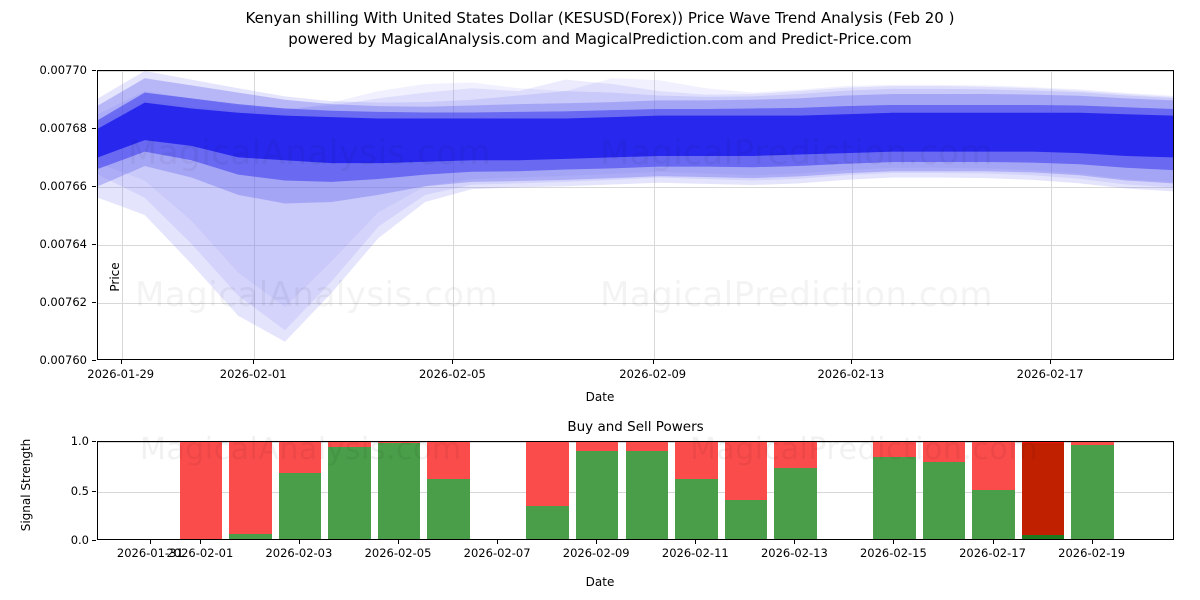 The height and width of the screenshot is (600, 1200). Describe the element at coordinates (63, 360) in the screenshot. I see `price-y-tick-label: 0.00760` at that location.